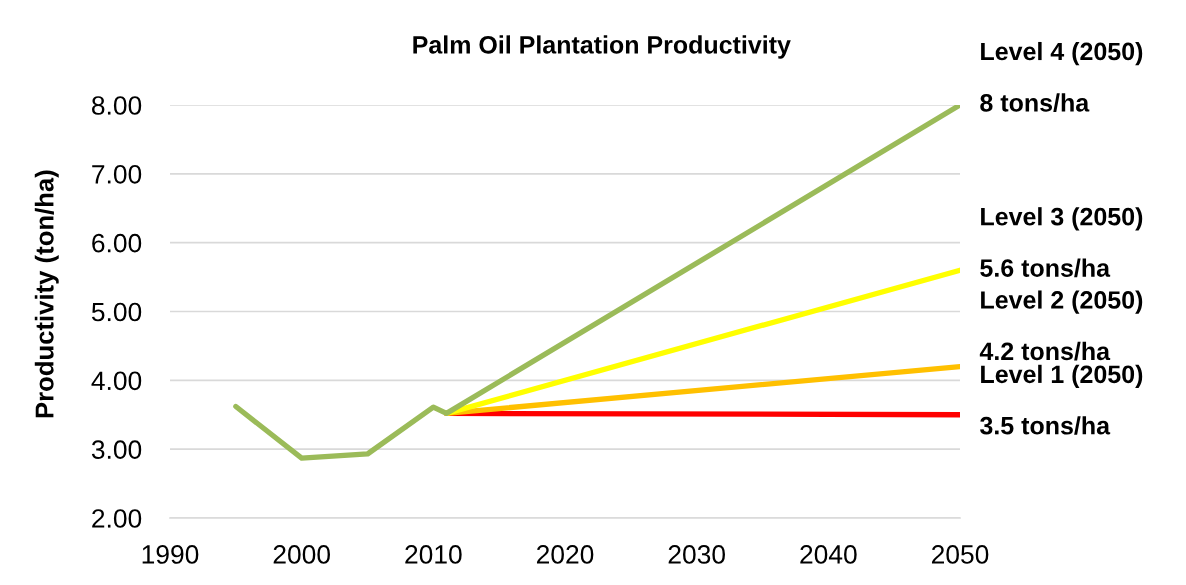 Image resolution: width=1186 pixels, height=585 pixels. Describe the element at coordinates (46, 294) in the screenshot. I see `y-axis-title: Productivity (ton/ha)` at that location.